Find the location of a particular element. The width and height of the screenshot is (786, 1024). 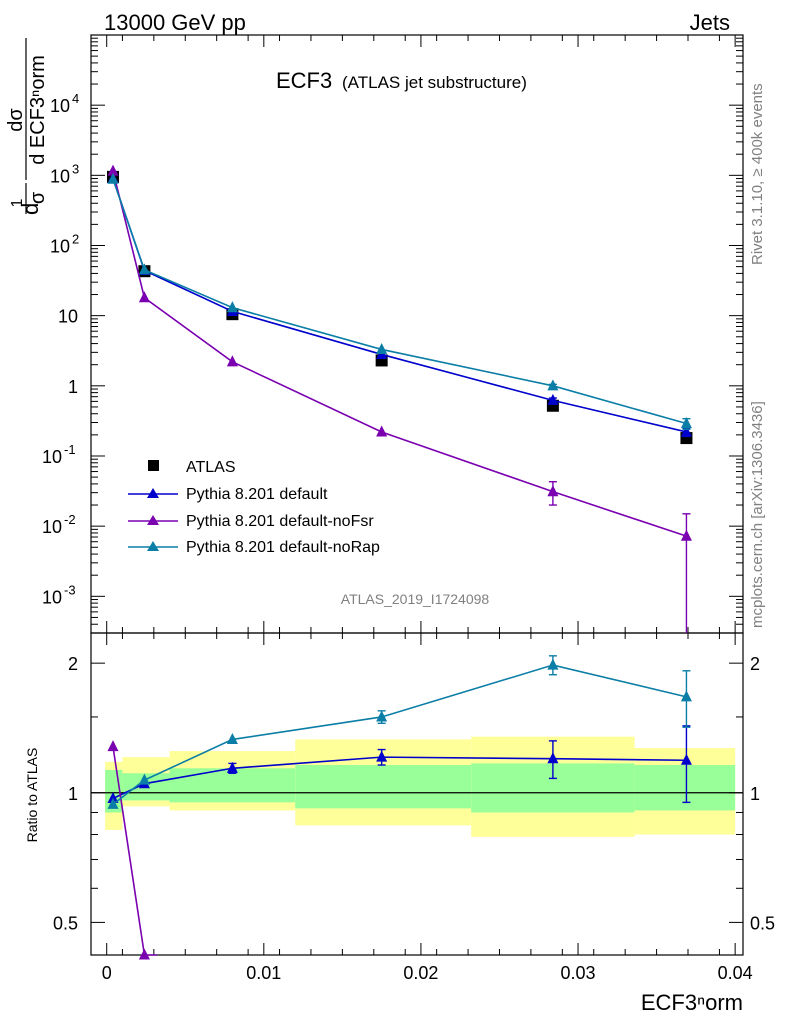

legend-marker-default is located at coordinates (153, 493).